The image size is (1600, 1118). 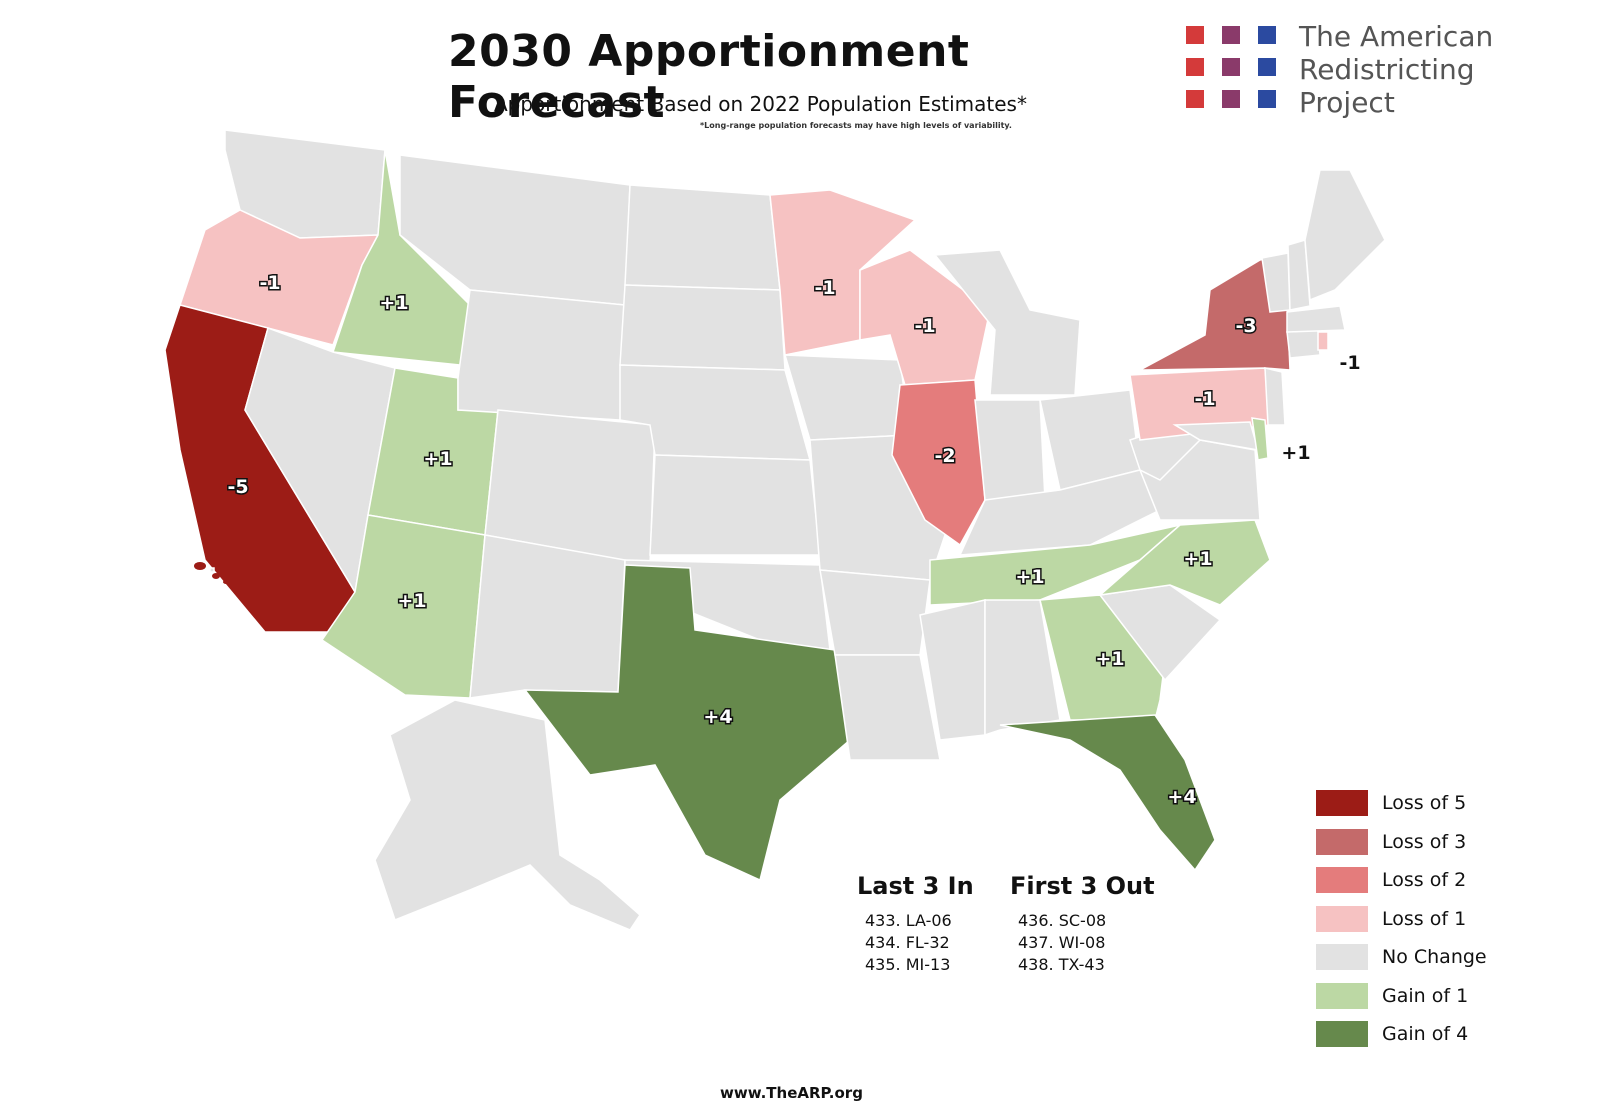 What do you see at coordinates (437, 459) in the screenshot?
I see `state-label-utah: +1` at bounding box center [437, 459].